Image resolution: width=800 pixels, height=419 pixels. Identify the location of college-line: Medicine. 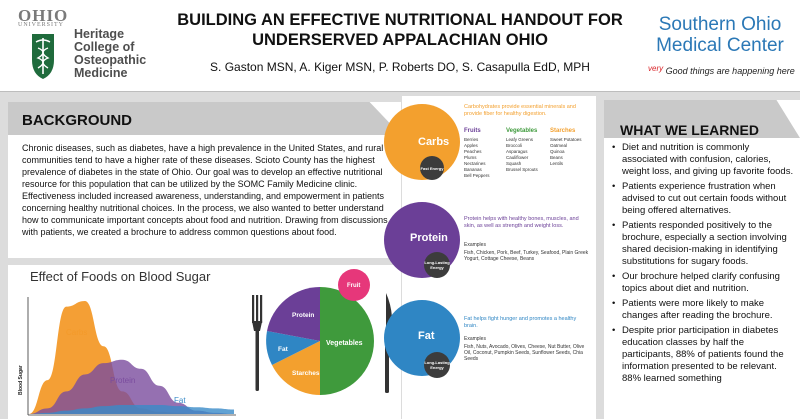
(101, 73).